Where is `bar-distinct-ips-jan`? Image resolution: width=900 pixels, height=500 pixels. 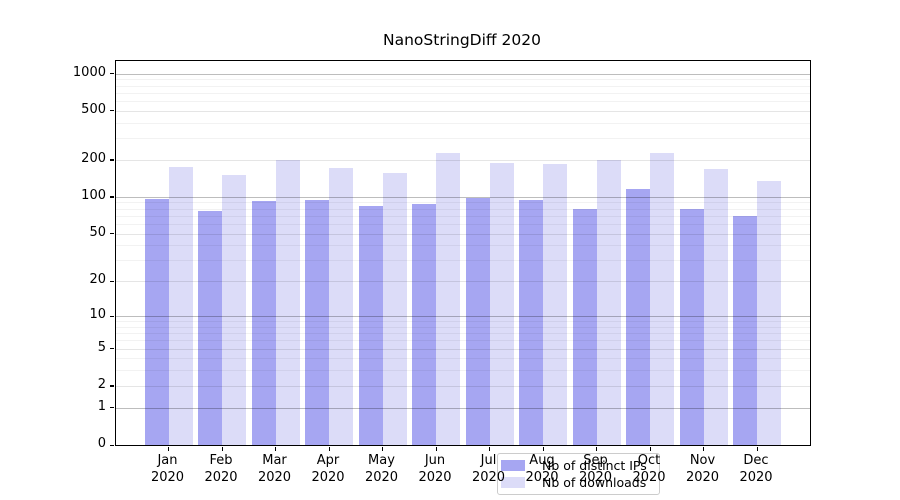
bar-distinct-ips-jan is located at coordinates (156, 321).